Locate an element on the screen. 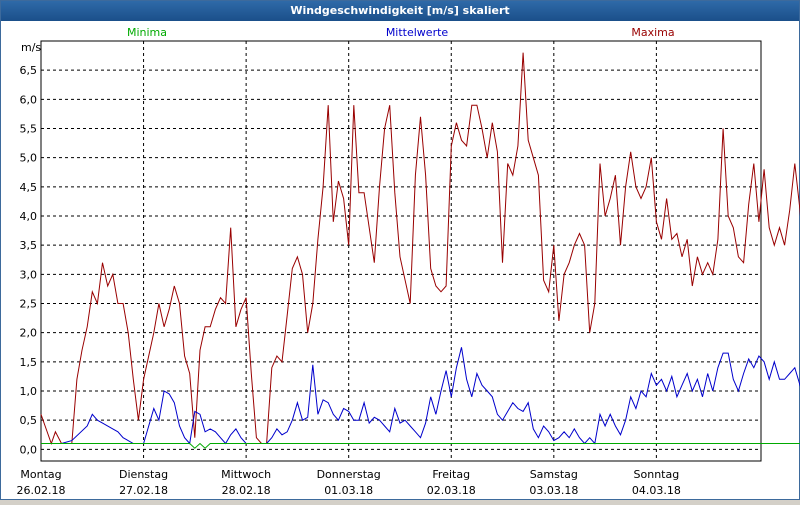  x-tick-day: Mittwoch is located at coordinates (246, 474).